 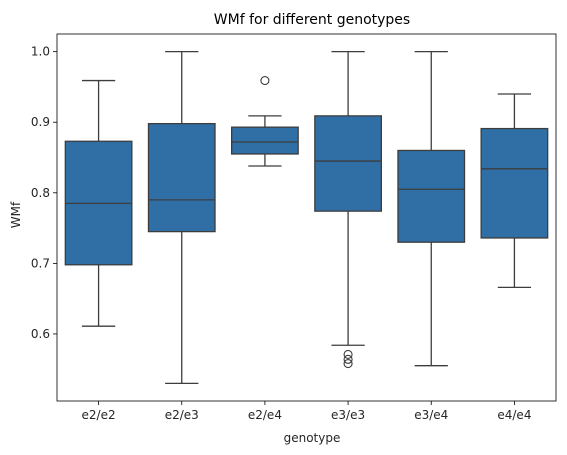 I want to click on box-e3-e4, so click(x=431, y=208).